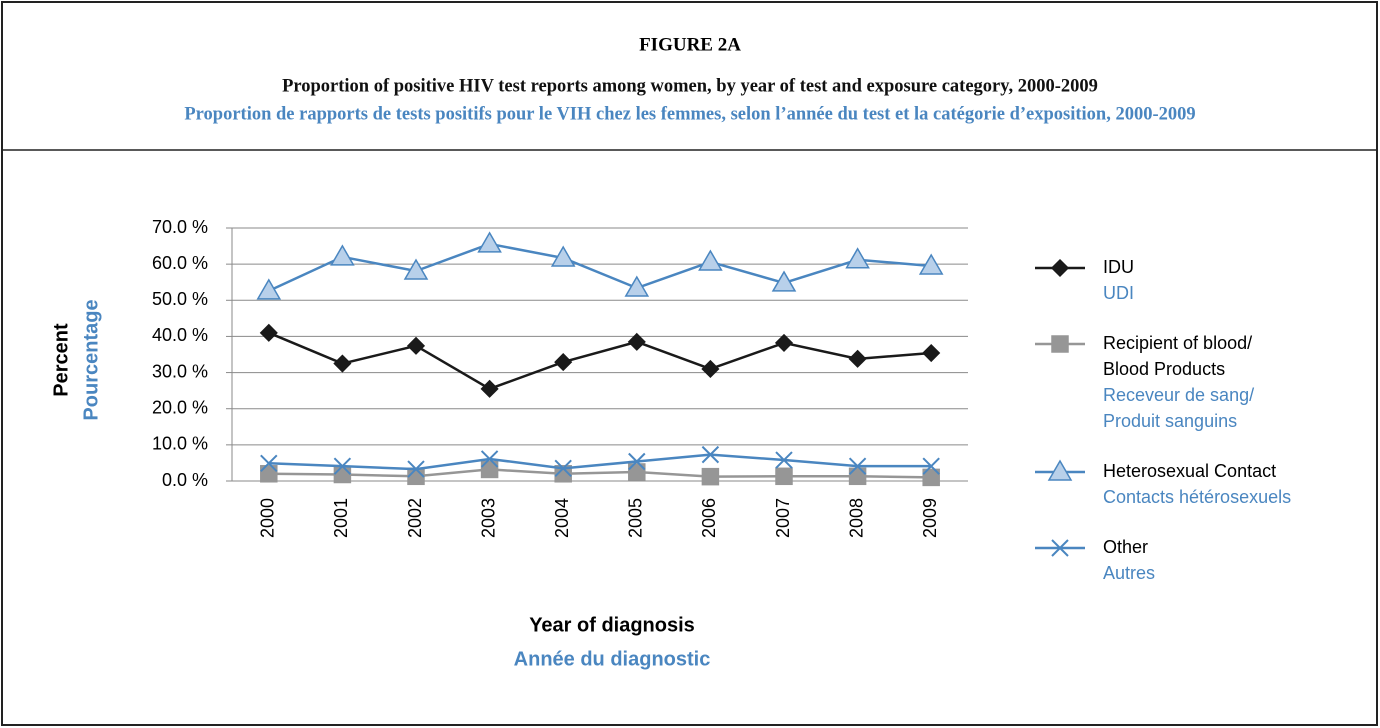 The height and width of the screenshot is (728, 1380). What do you see at coordinates (1197, 497) in the screenshot?
I see `legend-label: Contacts hétérosexuels` at bounding box center [1197, 497].